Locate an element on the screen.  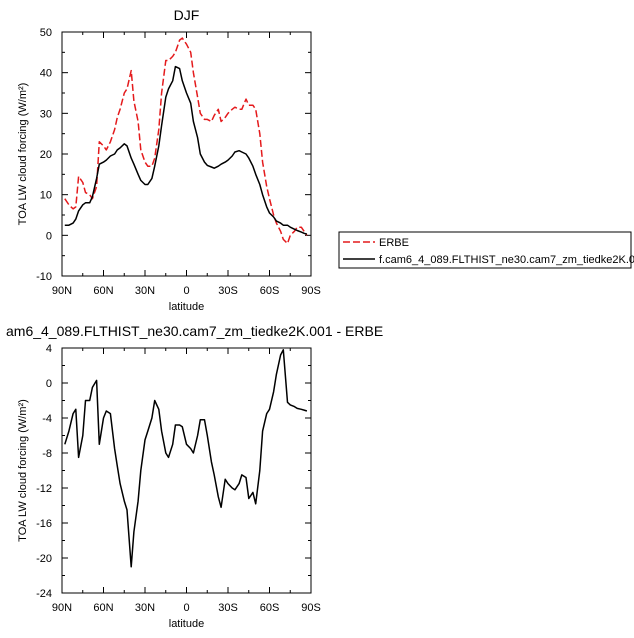
chart-2-x-tick-label: 90S is located at coordinates (311, 608).